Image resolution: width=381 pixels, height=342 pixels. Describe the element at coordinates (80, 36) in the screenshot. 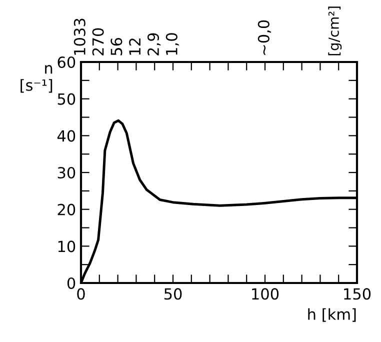

I see `text: 1033` at that location.